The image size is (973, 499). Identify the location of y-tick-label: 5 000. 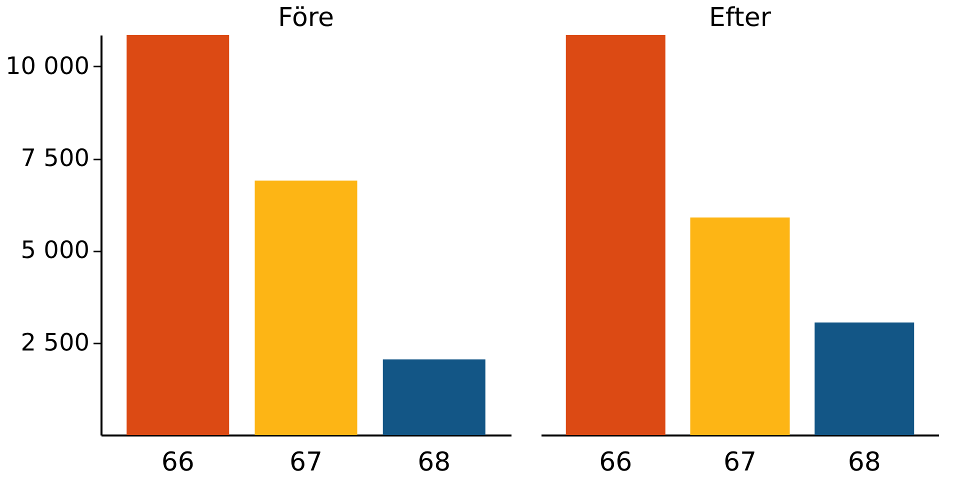
(55, 250).